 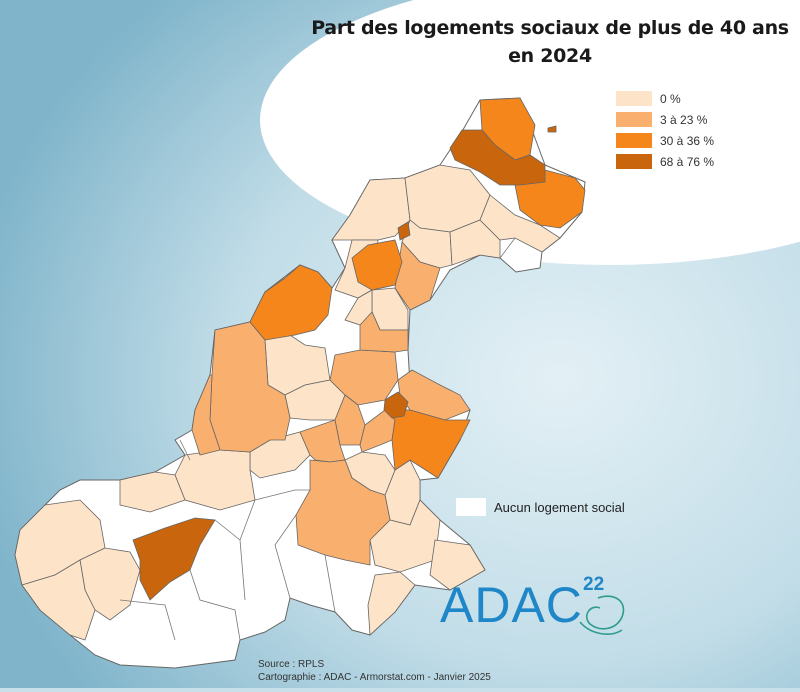 What do you see at coordinates (687, 140) in the screenshot?
I see `legend-label: 30 à 36 %` at bounding box center [687, 140].